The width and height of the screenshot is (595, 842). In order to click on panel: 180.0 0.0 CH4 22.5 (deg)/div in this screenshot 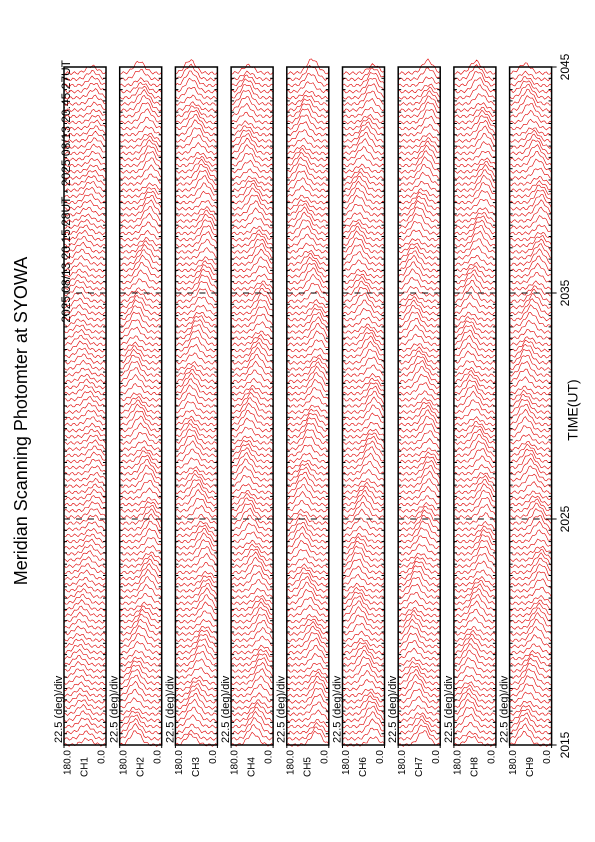, I will do `click(247, 420)`.